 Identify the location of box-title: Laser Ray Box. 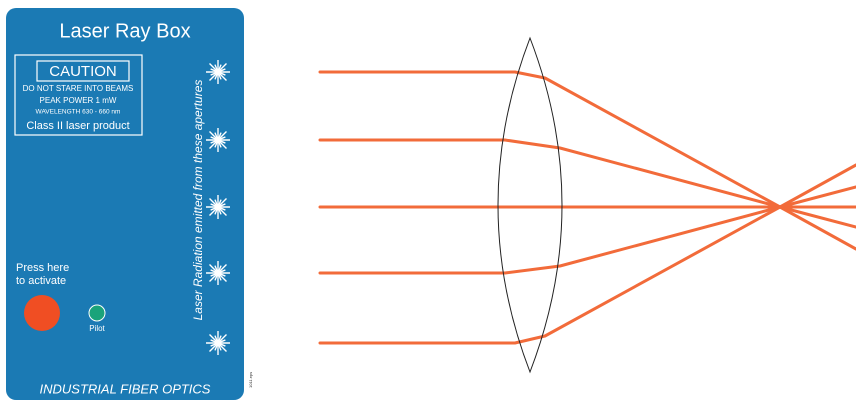
(124, 31).